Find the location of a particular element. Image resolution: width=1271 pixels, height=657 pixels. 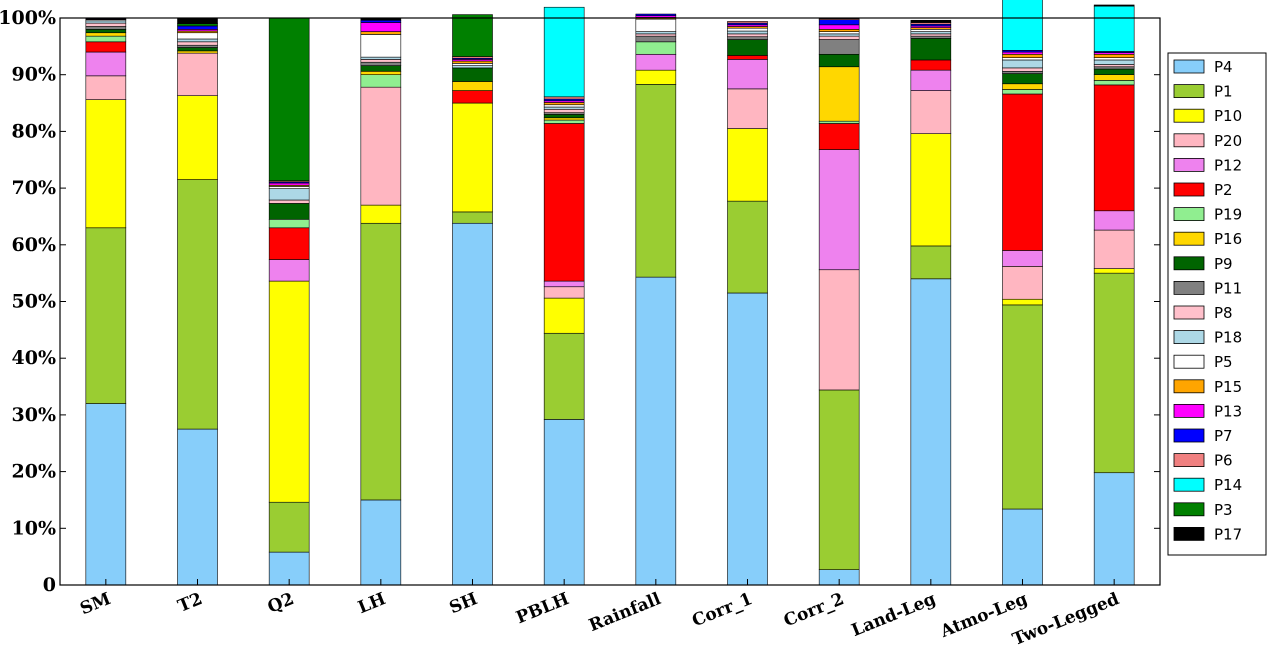

bar-segment-p1-sh is located at coordinates (472, 217).